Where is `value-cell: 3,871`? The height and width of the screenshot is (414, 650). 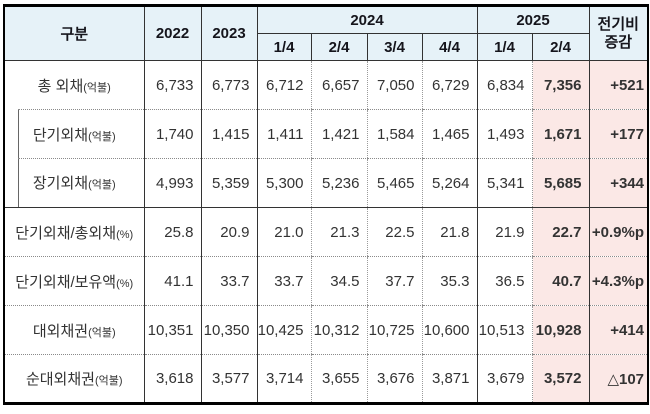
value-cell: 3,871 is located at coordinates (449, 379).